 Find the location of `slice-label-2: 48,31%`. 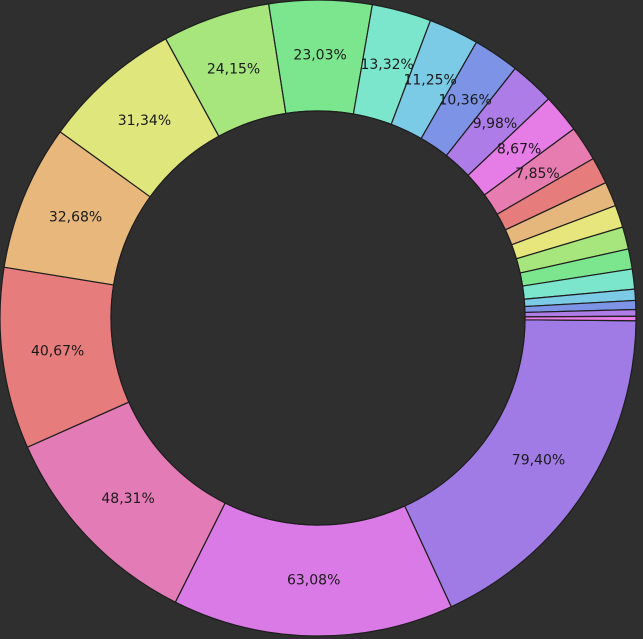

slice-label-2: 48,31% is located at coordinates (127, 499).